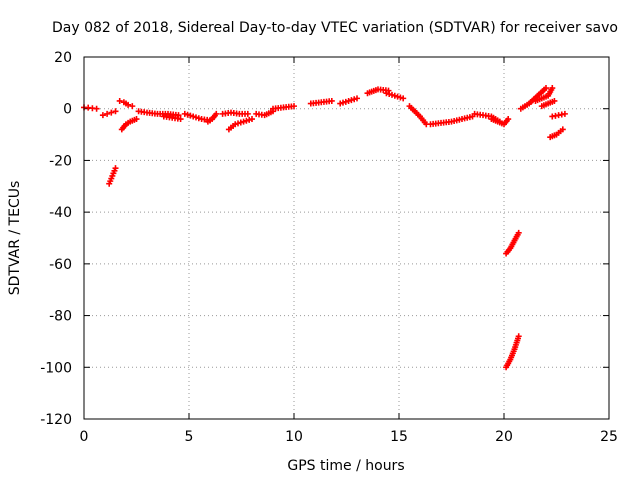 The image size is (640, 480). I want to click on x-tick-label: 10, so click(294, 437).